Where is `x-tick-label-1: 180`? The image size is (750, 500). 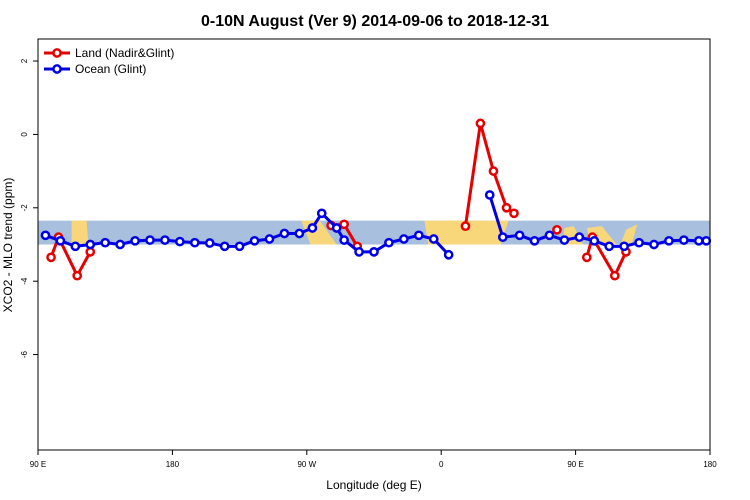 x-tick-label-1: 180 is located at coordinates (173, 464).